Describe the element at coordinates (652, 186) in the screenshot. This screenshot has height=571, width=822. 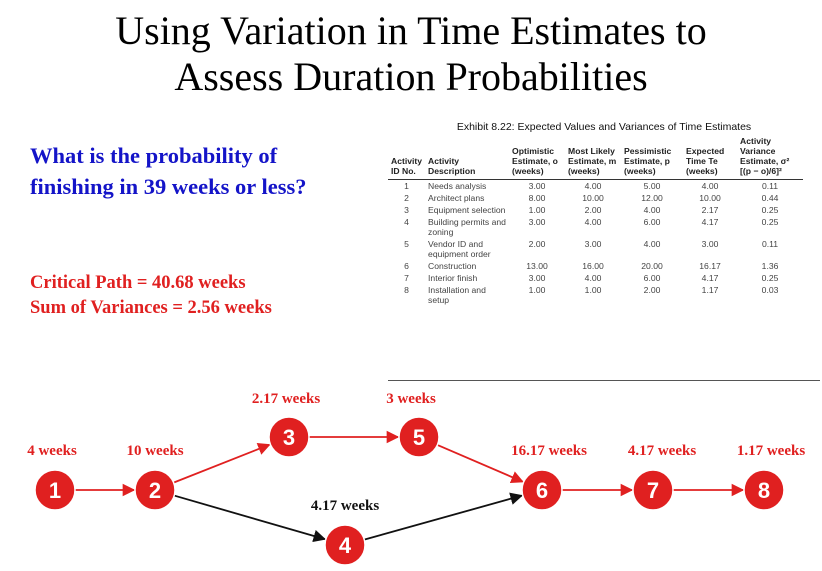
I see `cell-pessimistic: 5.00` at that location.